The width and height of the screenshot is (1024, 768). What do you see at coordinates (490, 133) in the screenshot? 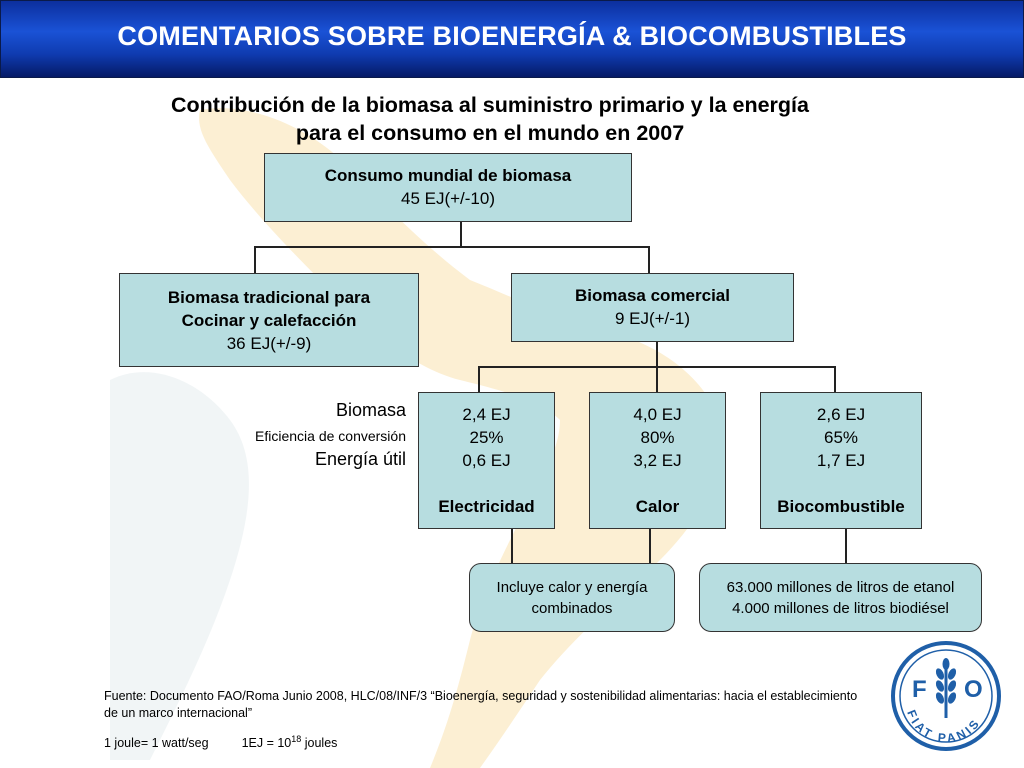
I see `subtitle-line-2: para el consumo en el mundo en 2007` at bounding box center [490, 133].